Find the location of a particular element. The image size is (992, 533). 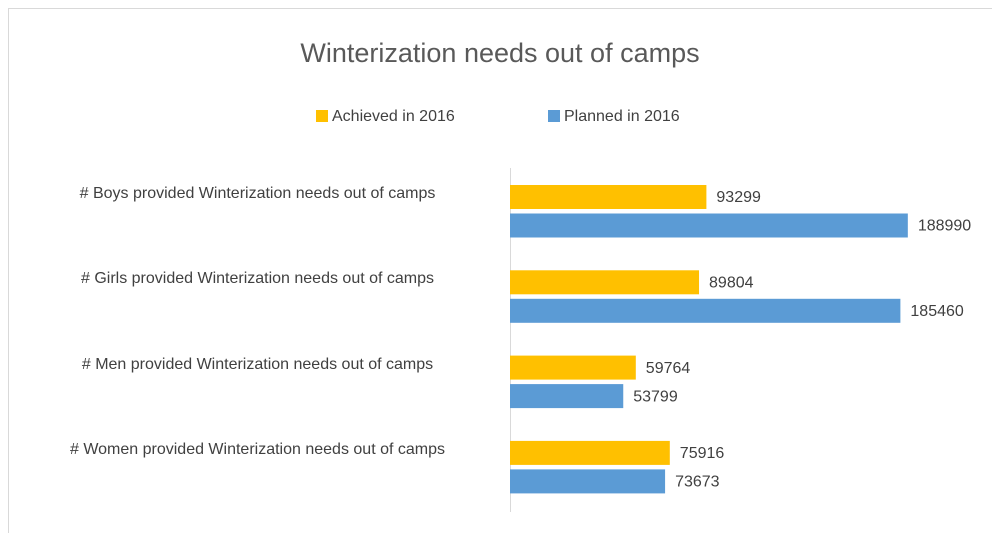

data-label: 188990 is located at coordinates (944, 226).